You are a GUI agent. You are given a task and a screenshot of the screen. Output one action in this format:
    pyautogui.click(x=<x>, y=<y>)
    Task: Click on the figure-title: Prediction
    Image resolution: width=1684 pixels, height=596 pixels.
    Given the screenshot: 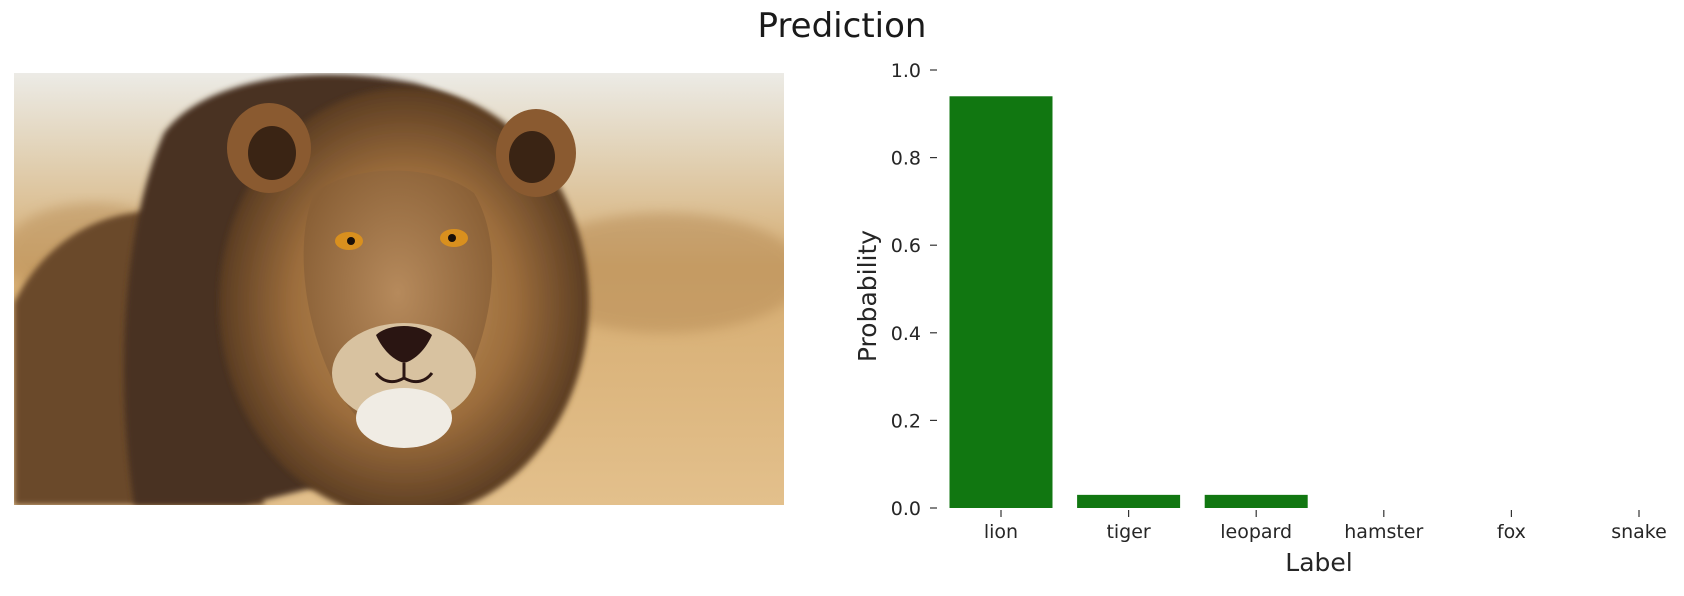 What is the action you would take?
    pyautogui.click(x=842, y=26)
    